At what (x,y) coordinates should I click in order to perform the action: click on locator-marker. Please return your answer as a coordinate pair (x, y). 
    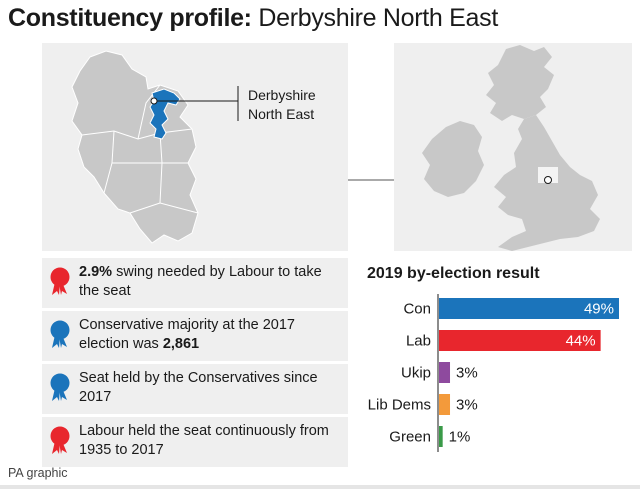
    Looking at the image, I should click on (548, 180).